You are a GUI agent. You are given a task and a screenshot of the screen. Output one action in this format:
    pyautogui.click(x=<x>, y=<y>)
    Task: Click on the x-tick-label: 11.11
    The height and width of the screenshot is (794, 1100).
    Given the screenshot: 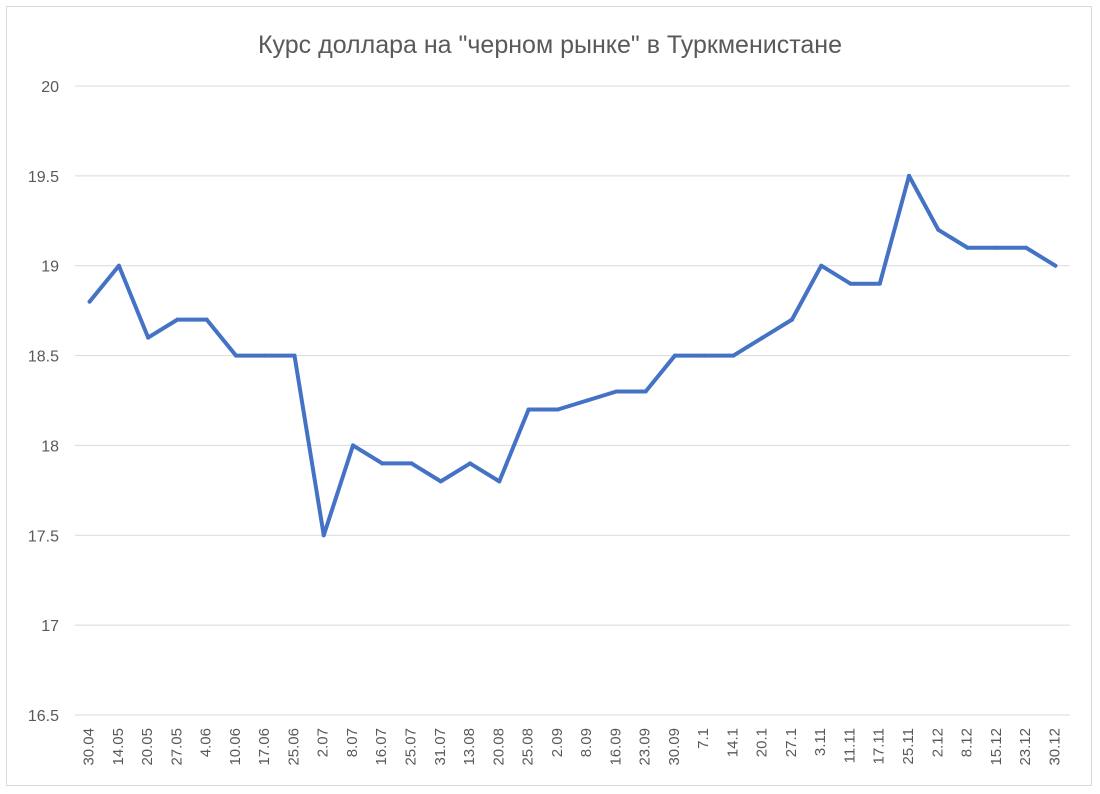 What is the action you would take?
    pyautogui.click(x=849, y=745)
    